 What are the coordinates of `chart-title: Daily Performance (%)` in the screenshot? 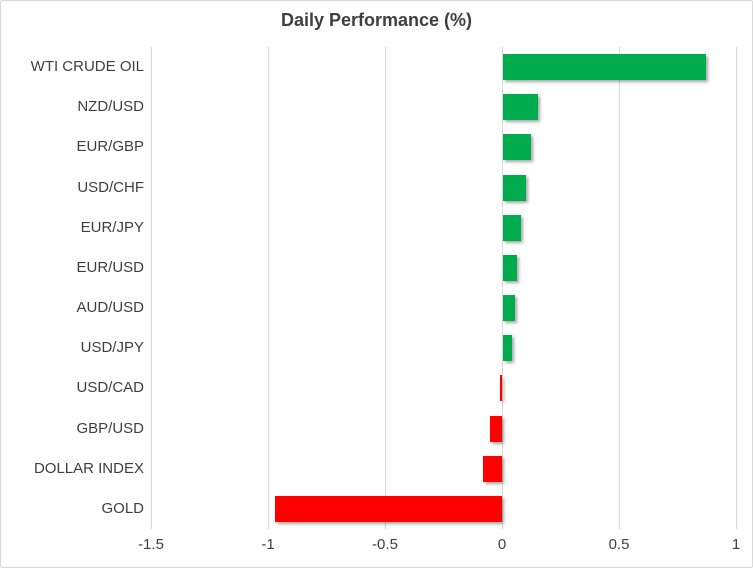 It's located at (376, 20).